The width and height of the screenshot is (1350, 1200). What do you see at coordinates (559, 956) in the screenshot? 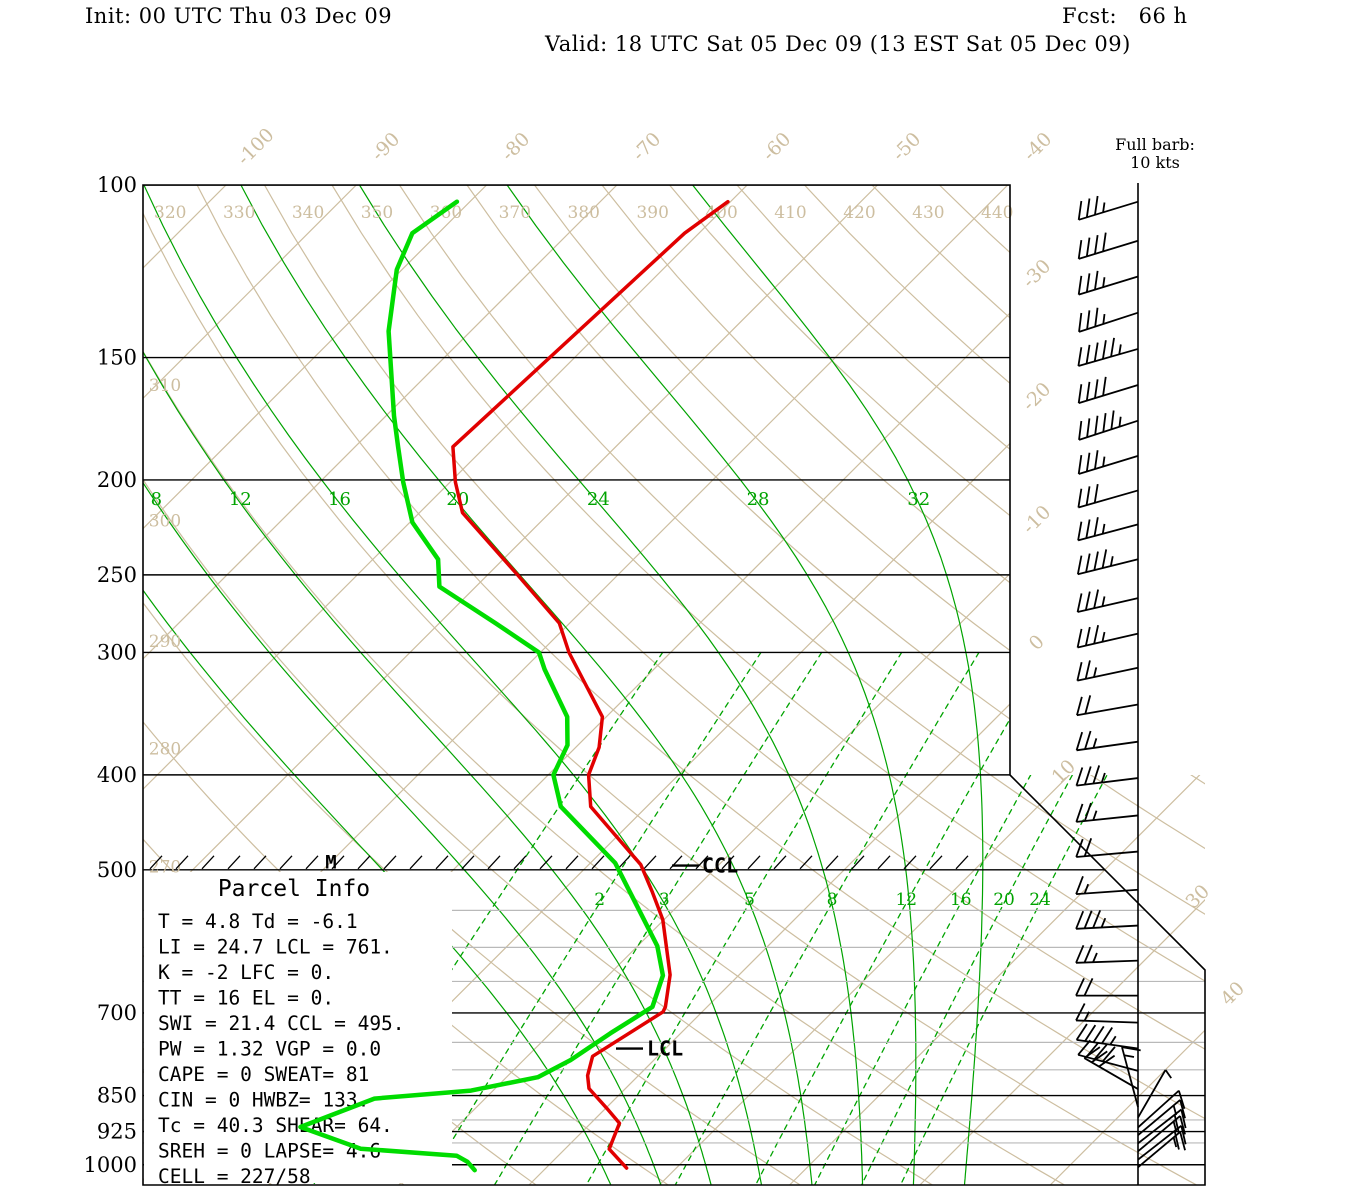
I see `level-markers: M CCL LCL` at bounding box center [559, 956].